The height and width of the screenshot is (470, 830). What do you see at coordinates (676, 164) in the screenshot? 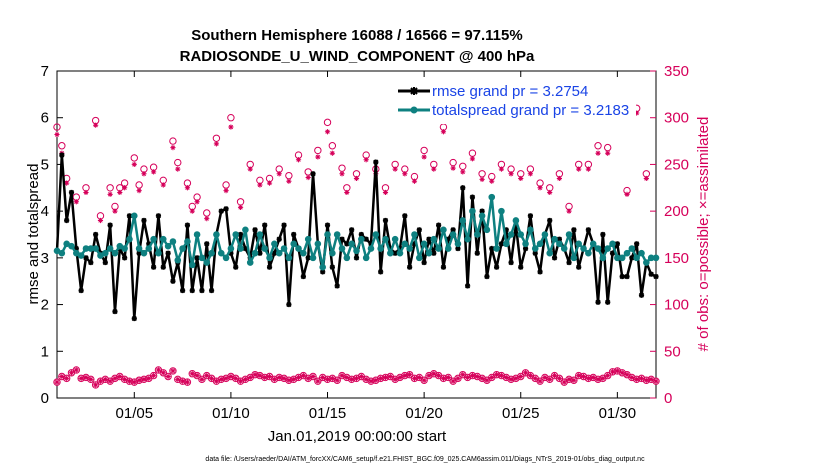
I see `y-right-tick-label: 250` at bounding box center [676, 164].